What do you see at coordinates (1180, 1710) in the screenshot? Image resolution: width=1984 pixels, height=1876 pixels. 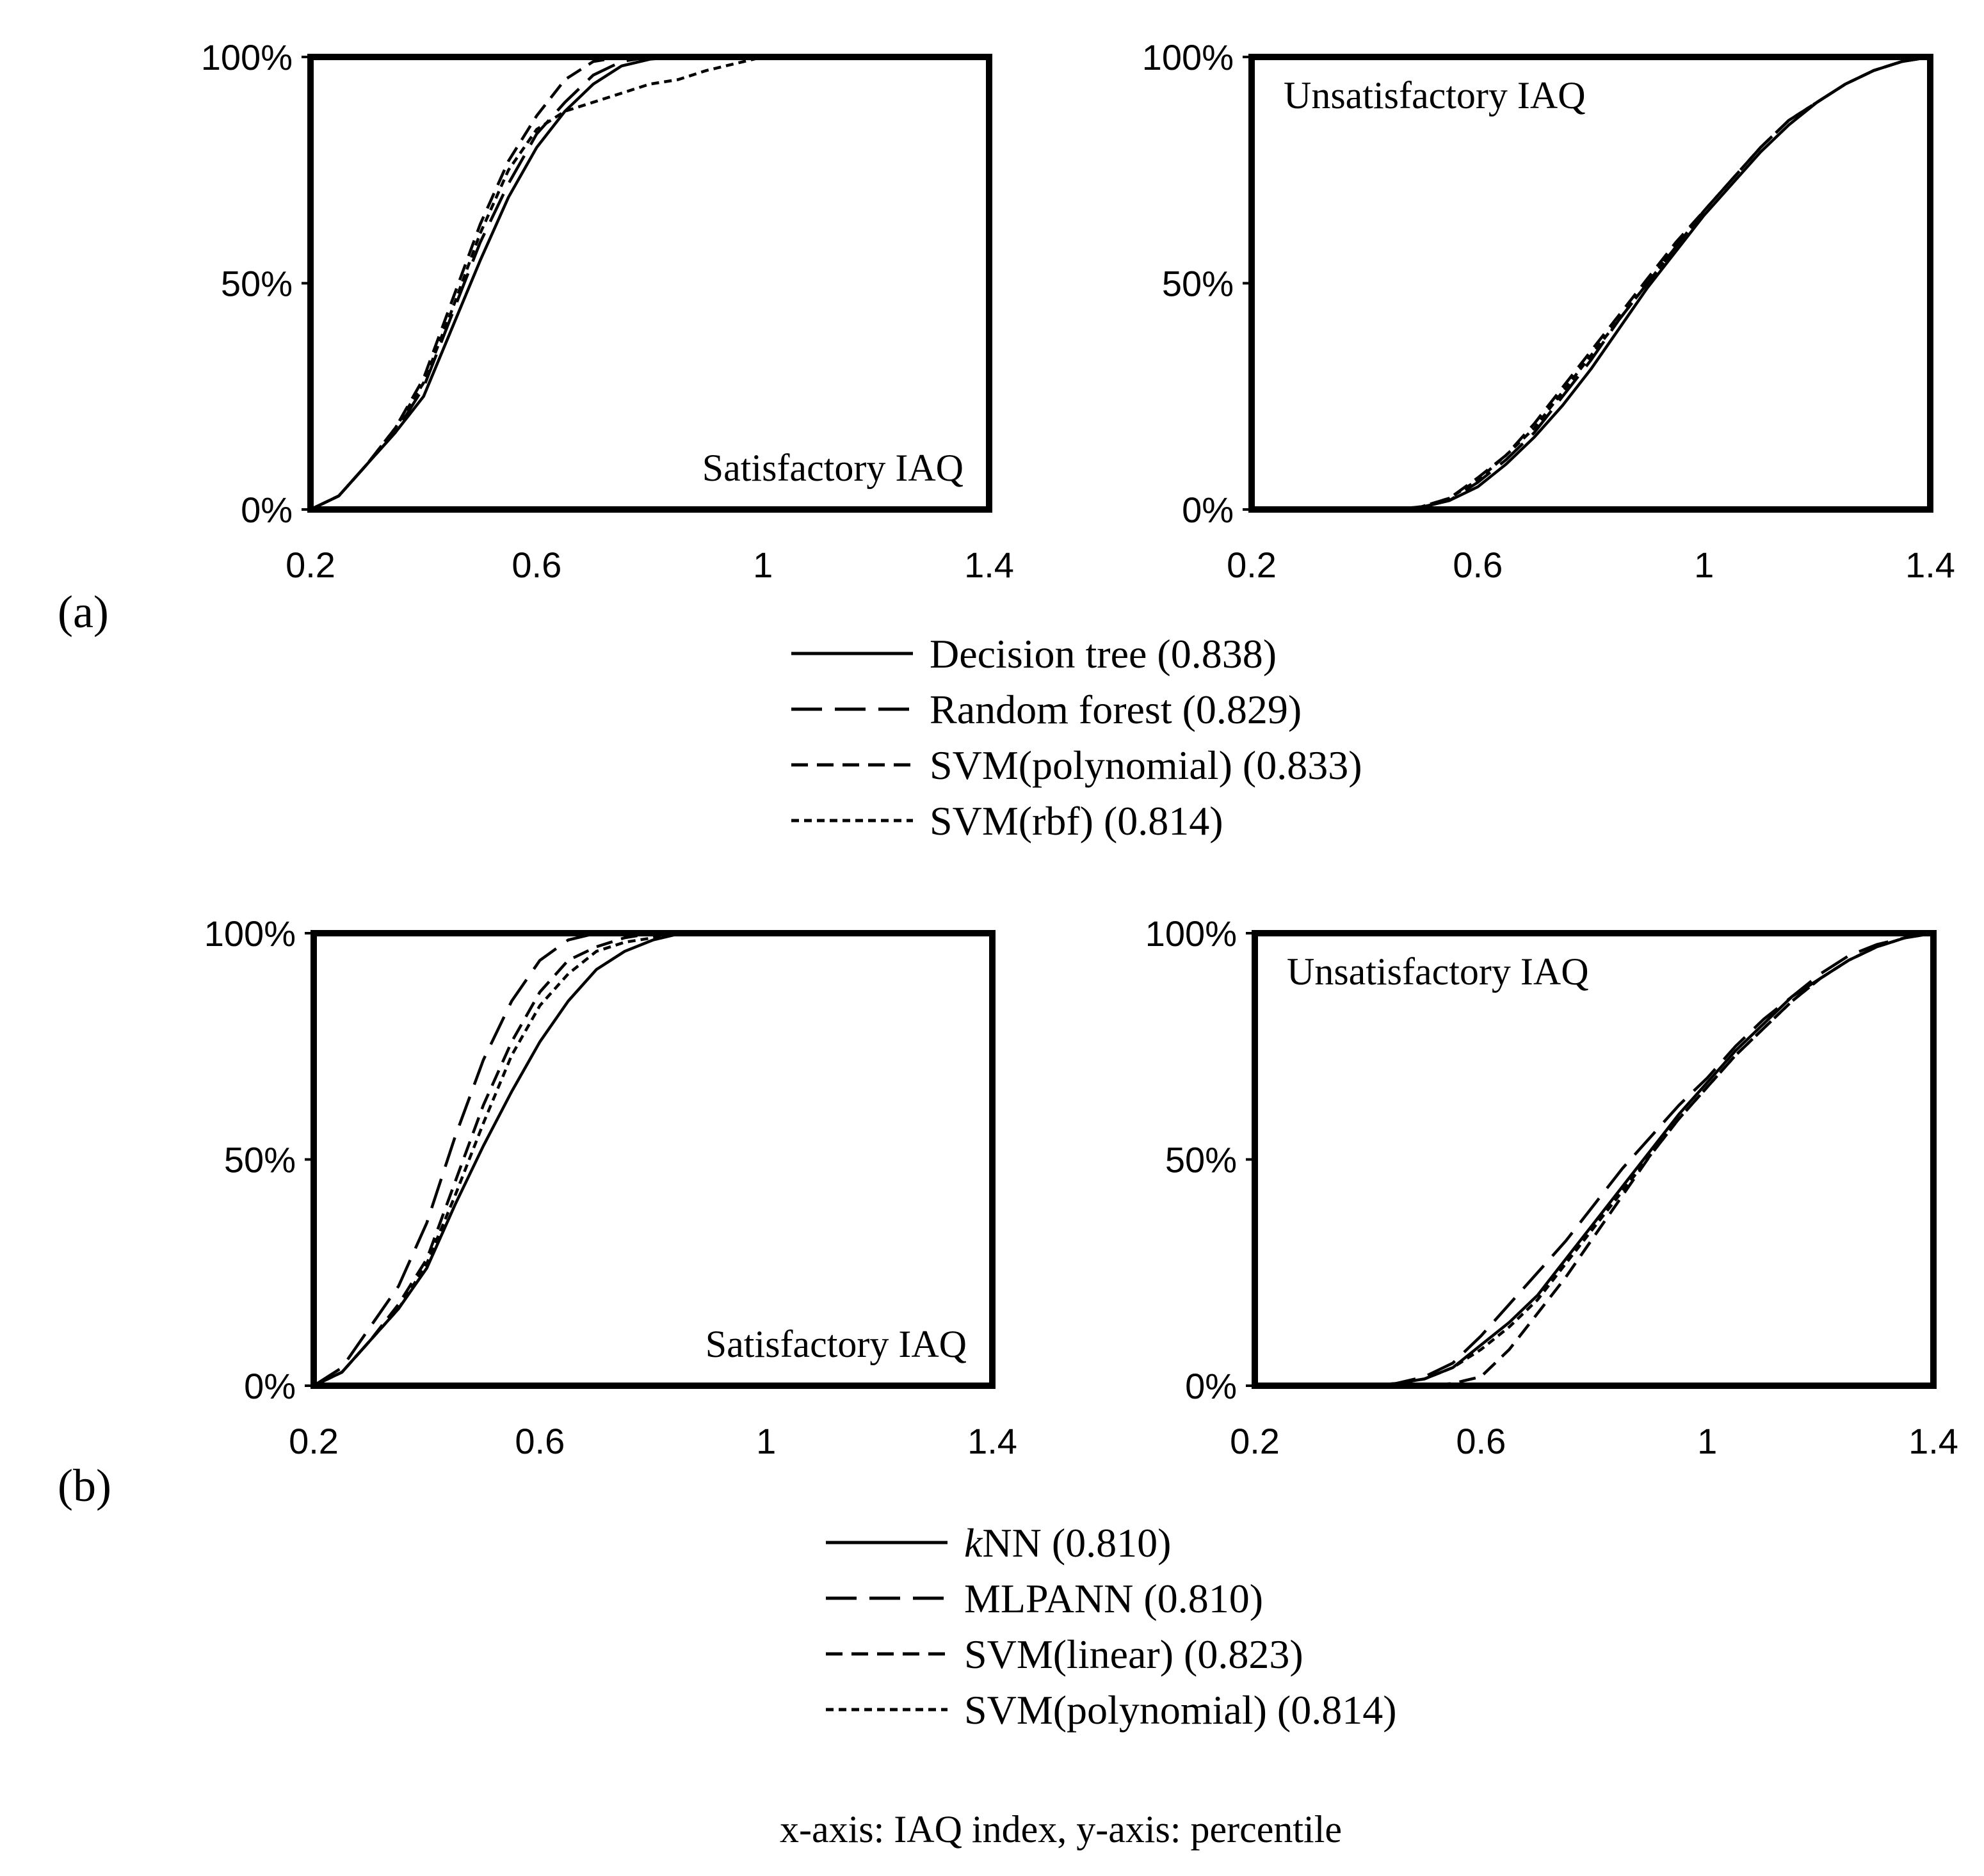 I see `legend-b-label-3: SVM(polynomial) (0.814)` at bounding box center [1180, 1710].